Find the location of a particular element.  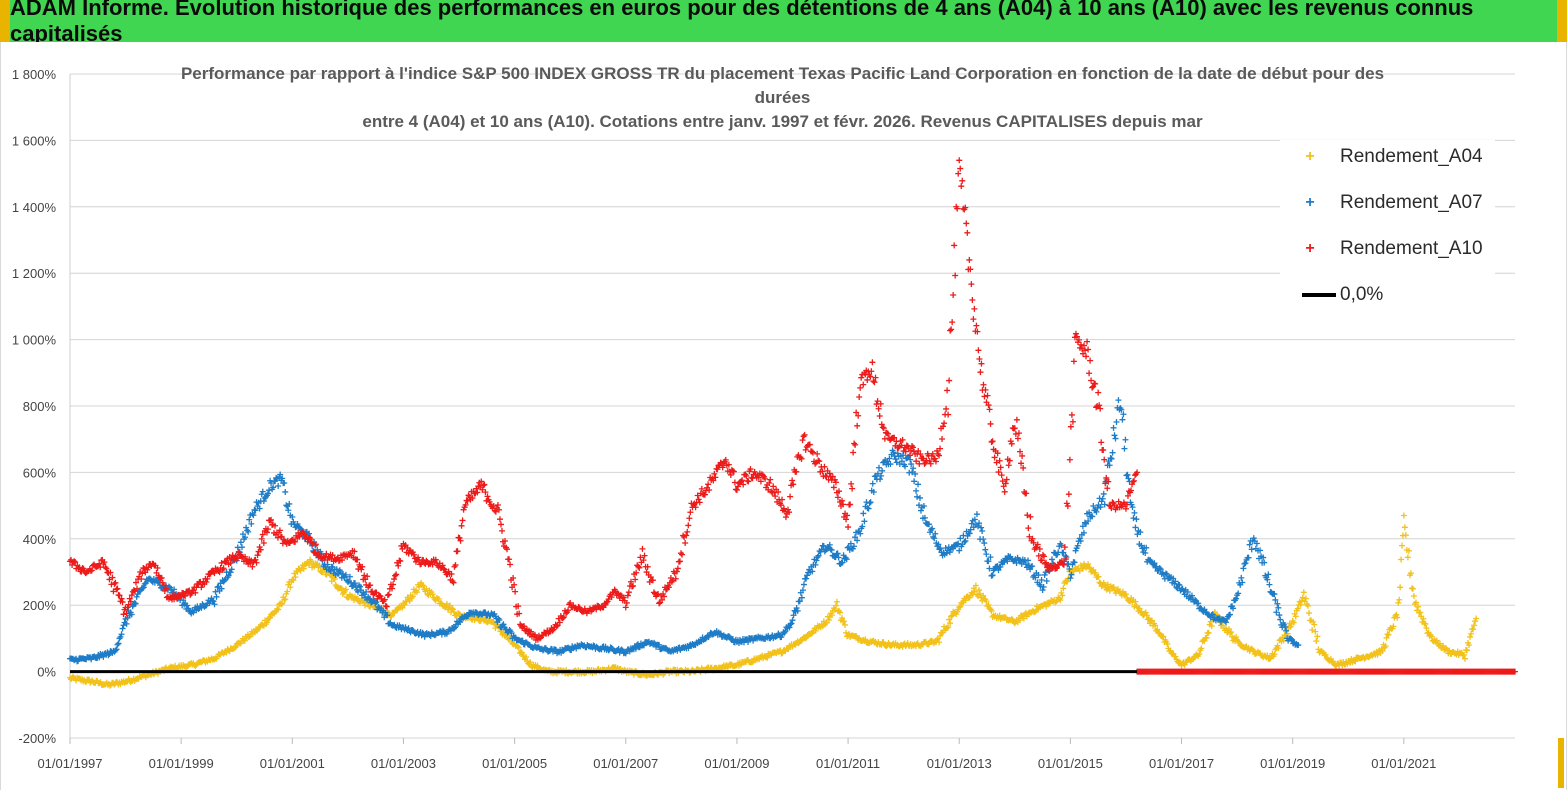

x-tick-label: 01/01/2005 is located at coordinates (514, 763).